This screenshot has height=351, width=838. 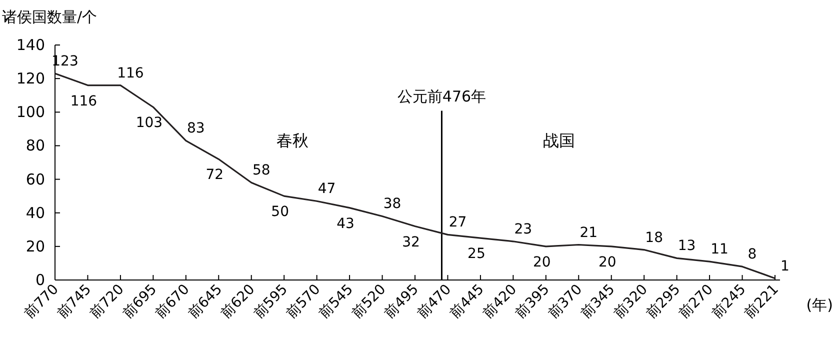 What do you see at coordinates (50, 17) in the screenshot?
I see `y-axis-title: 诸侯国数量/个` at bounding box center [50, 17].